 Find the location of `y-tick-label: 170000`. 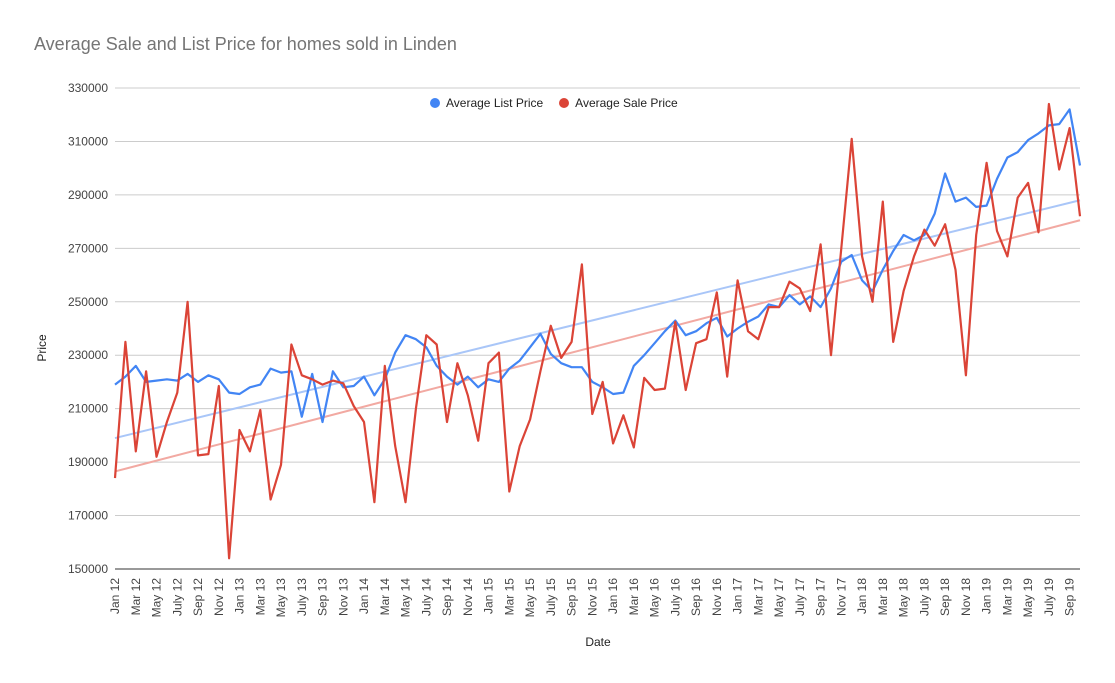

y-tick-label: 170000 is located at coordinates (88, 516).